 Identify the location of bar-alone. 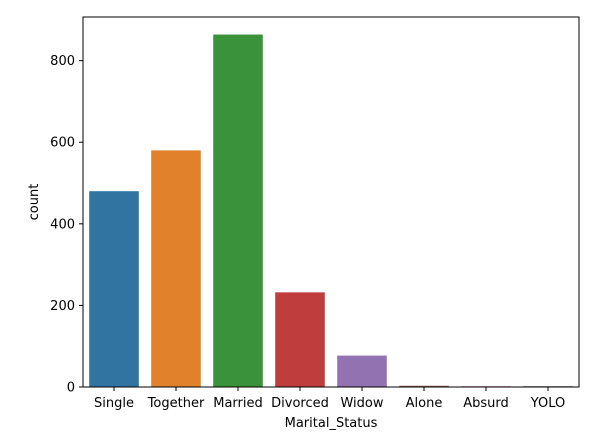
(424, 386).